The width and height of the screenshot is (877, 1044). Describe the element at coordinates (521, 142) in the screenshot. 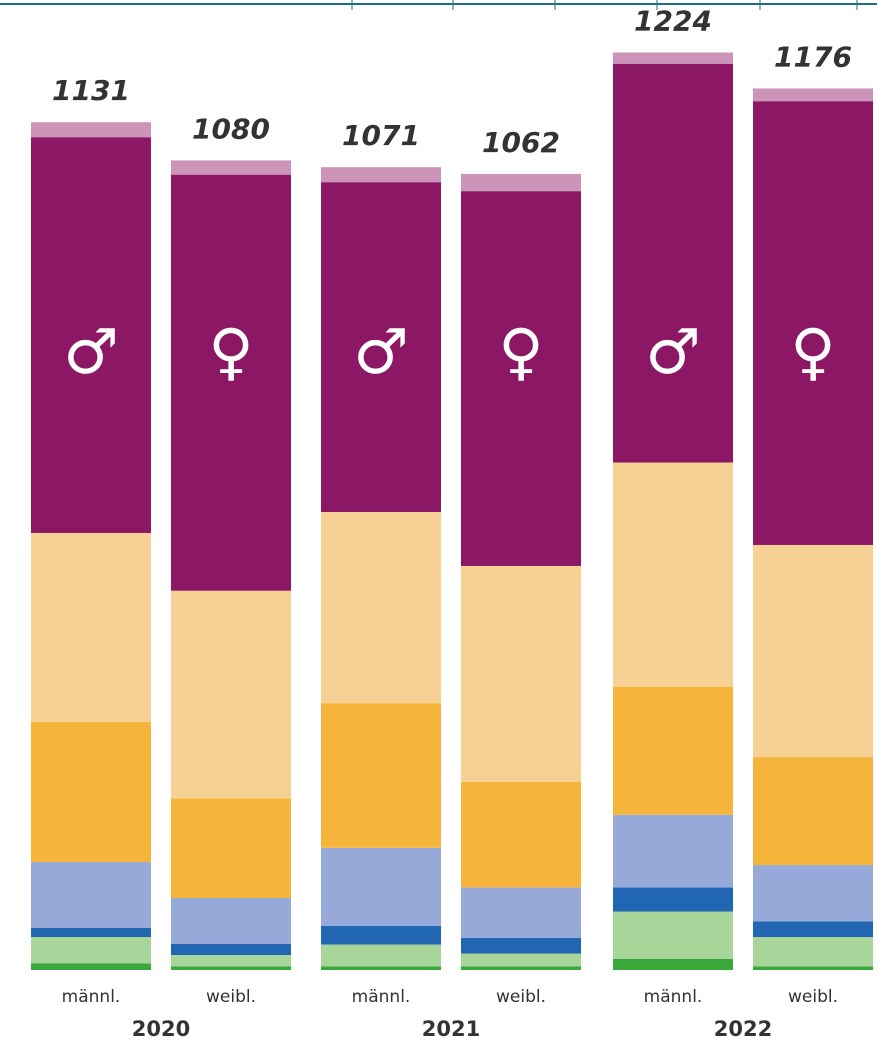

I see `total-label: 1062` at that location.